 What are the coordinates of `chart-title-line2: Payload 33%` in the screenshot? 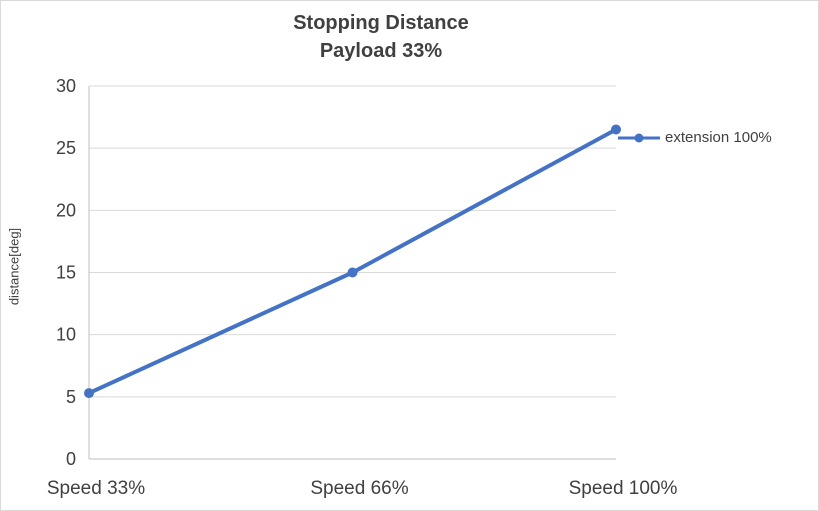 It's located at (381, 51).